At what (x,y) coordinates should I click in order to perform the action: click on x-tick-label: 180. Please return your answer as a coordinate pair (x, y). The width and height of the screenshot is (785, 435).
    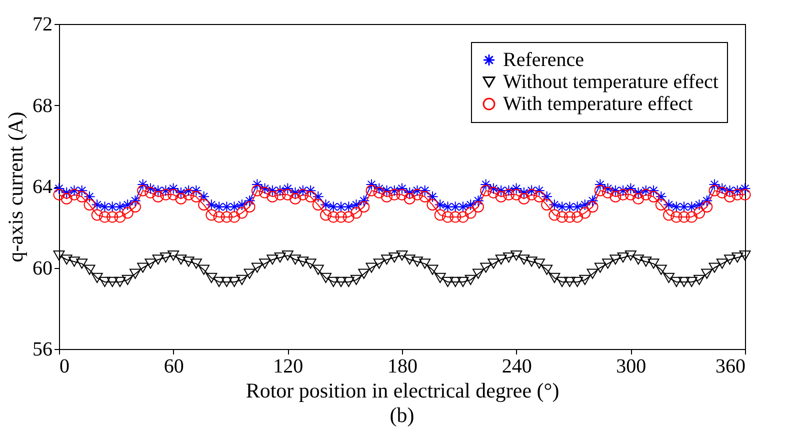
    Looking at the image, I should click on (403, 367).